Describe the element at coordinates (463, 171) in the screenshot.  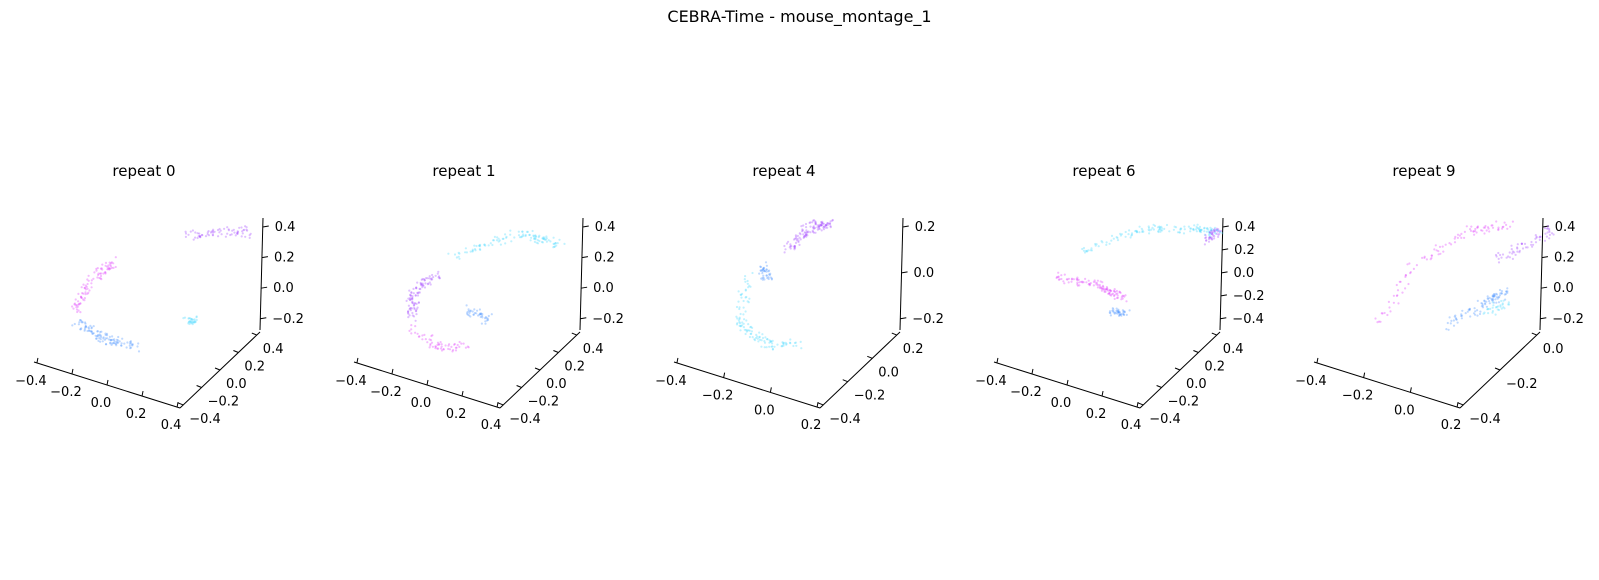
I see `subplot-title: repeat 1` at that location.